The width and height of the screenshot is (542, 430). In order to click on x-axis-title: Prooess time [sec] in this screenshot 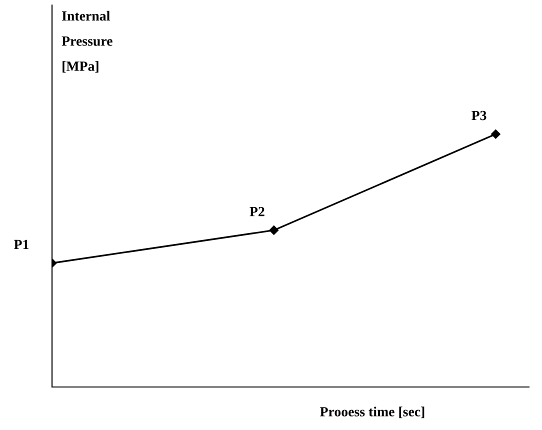, I will do `click(372, 412)`.